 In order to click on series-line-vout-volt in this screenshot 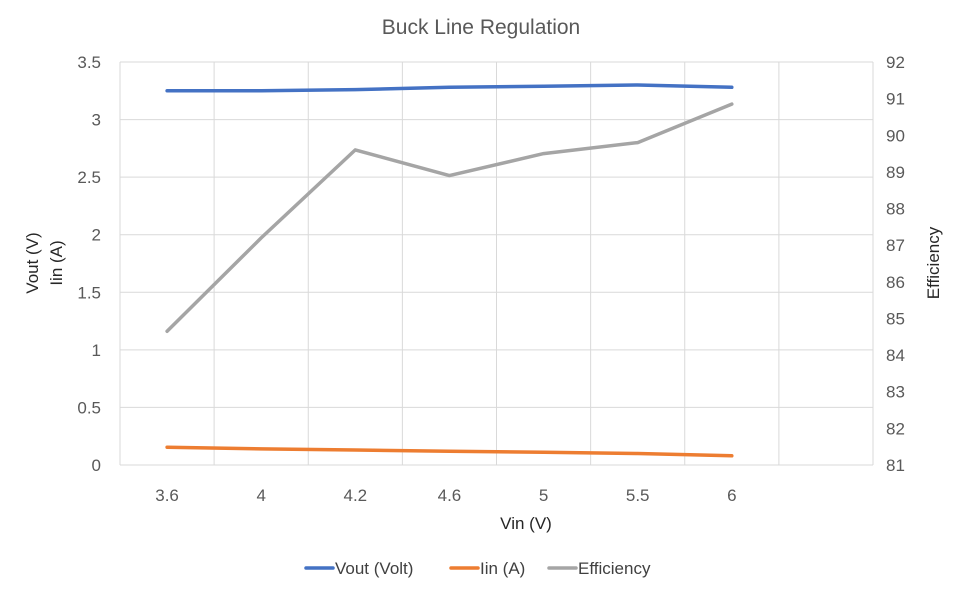, I will do `click(449, 88)`.